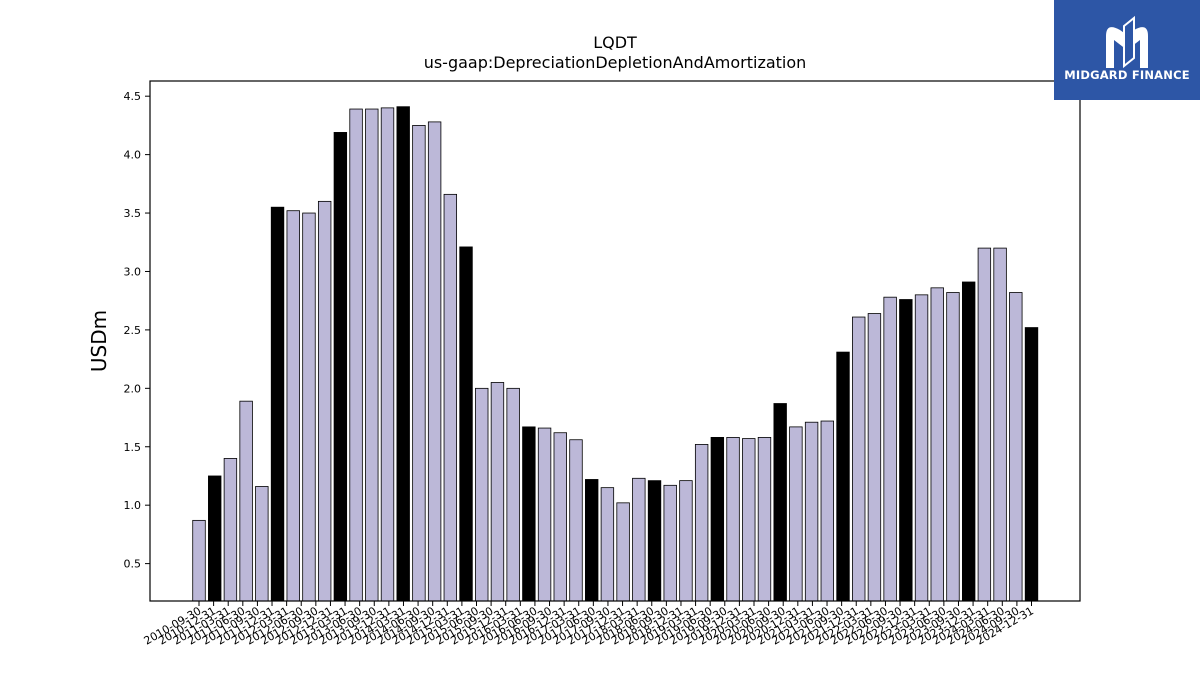 The width and height of the screenshot is (1200, 675). Describe the element at coordinates (133, 213) in the screenshot. I see `y-tick-label: 3.5` at that location.